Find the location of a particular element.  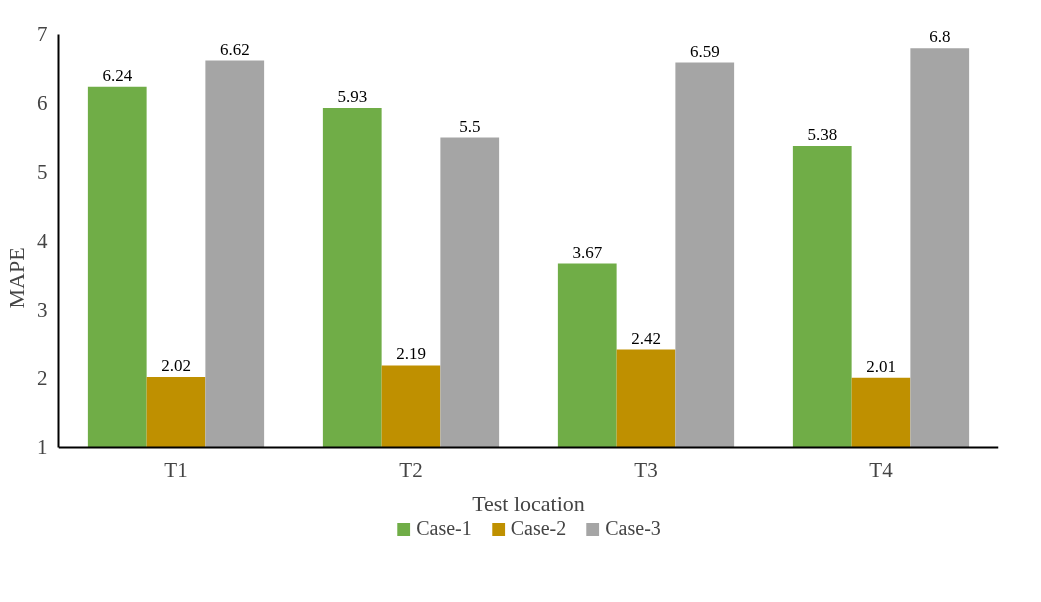

legend-label: Case-3 is located at coordinates (633, 528).